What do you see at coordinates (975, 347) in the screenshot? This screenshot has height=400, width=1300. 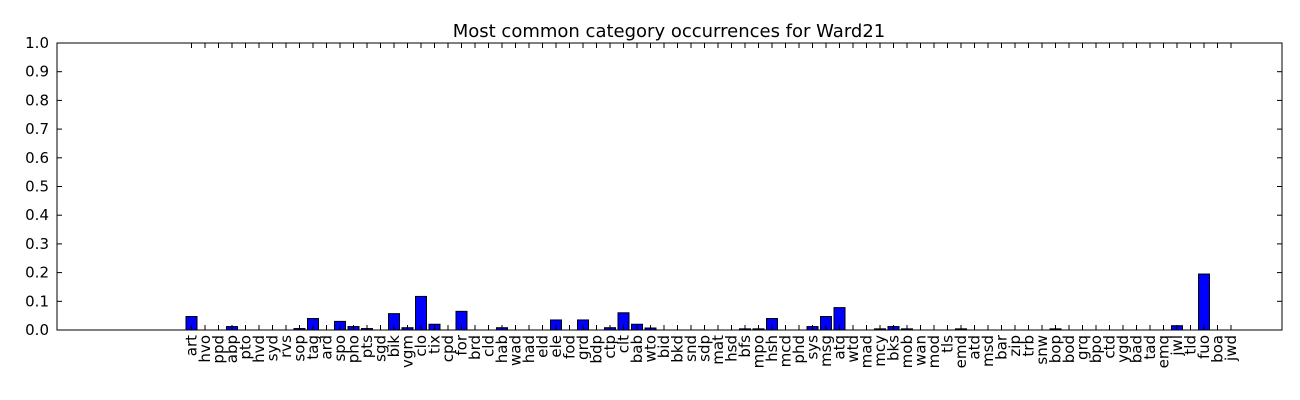 I see `x-tick-label: atd` at bounding box center [975, 347].